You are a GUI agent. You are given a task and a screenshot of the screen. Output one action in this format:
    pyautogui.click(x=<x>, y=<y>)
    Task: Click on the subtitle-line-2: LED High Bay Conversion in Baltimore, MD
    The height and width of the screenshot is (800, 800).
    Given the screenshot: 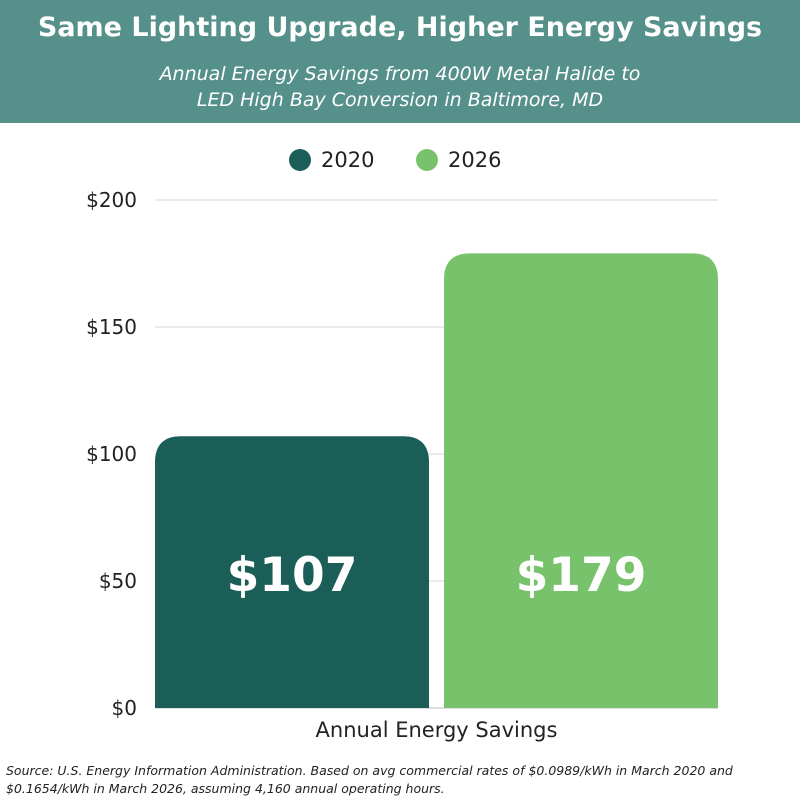 What is the action you would take?
    pyautogui.click(x=400, y=100)
    